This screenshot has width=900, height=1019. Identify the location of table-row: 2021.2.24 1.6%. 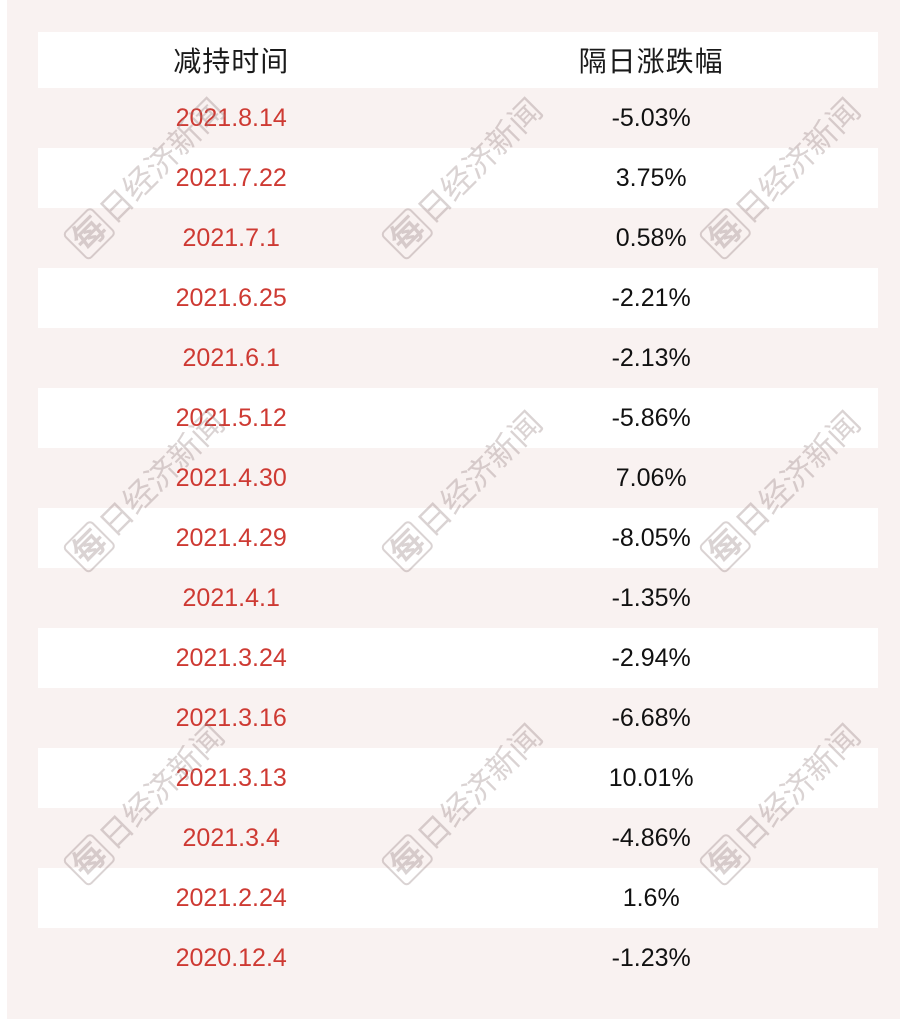
(458, 898).